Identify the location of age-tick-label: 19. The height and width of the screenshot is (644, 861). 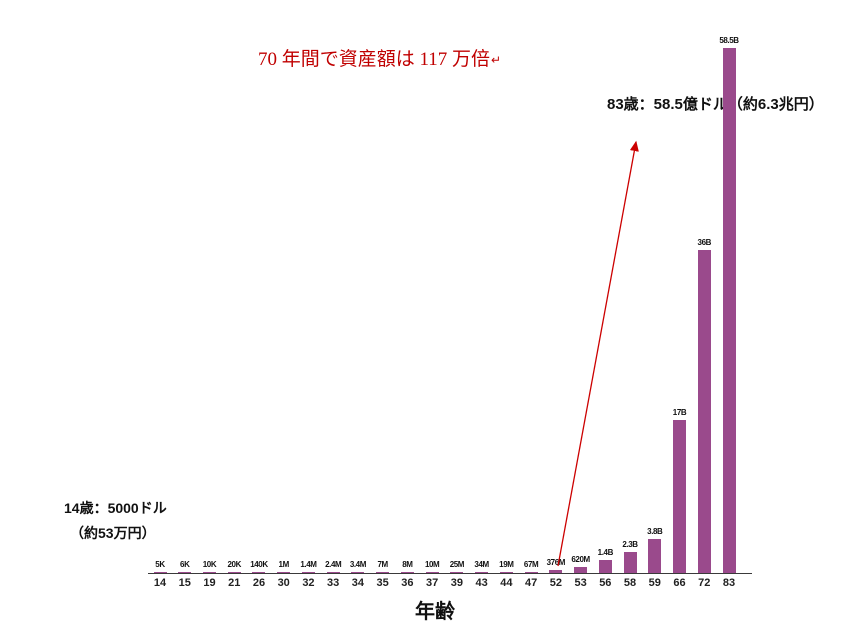
(209, 583).